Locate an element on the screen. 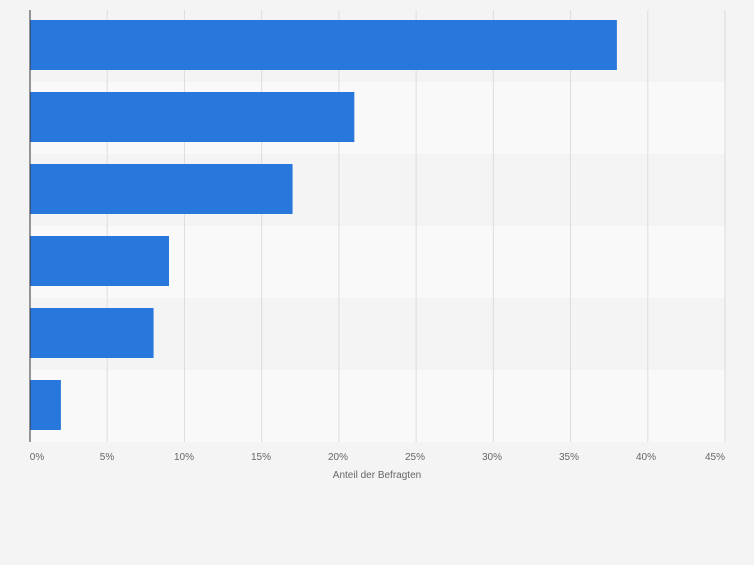 The height and width of the screenshot is (565, 754). x-tick-label: 10% is located at coordinates (184, 457).